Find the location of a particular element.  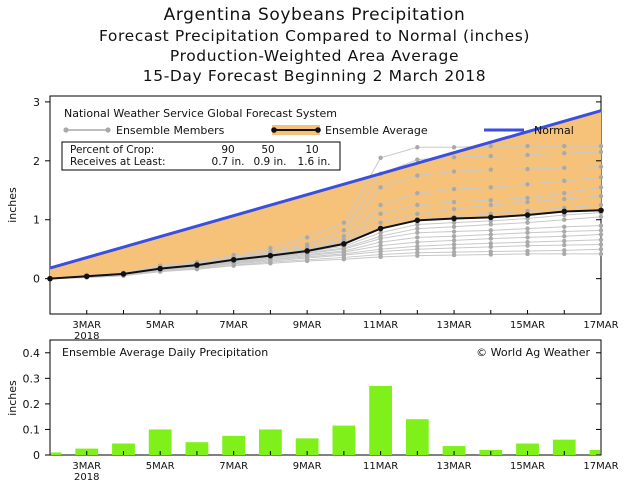

top-ytick-label: 1 is located at coordinates (36, 220).